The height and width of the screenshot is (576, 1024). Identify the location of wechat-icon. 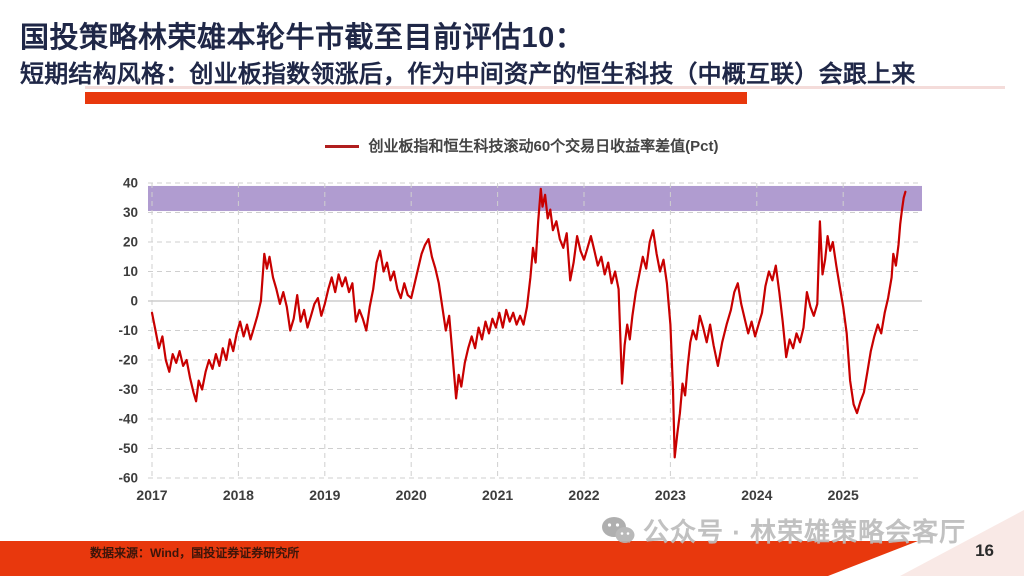
(618, 529).